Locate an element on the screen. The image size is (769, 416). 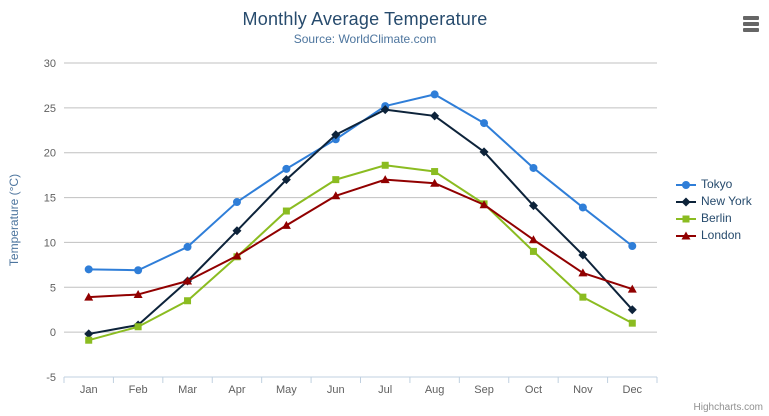
data-point-london-jun is located at coordinates (336, 195).